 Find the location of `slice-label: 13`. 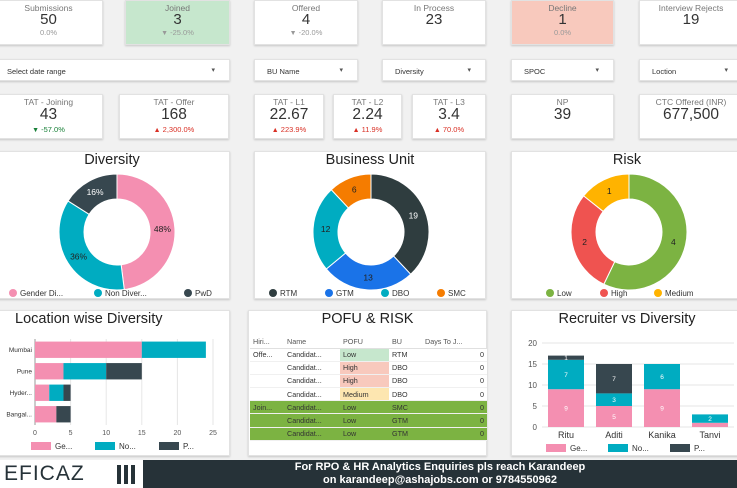

slice-label: 13 is located at coordinates (368, 277).